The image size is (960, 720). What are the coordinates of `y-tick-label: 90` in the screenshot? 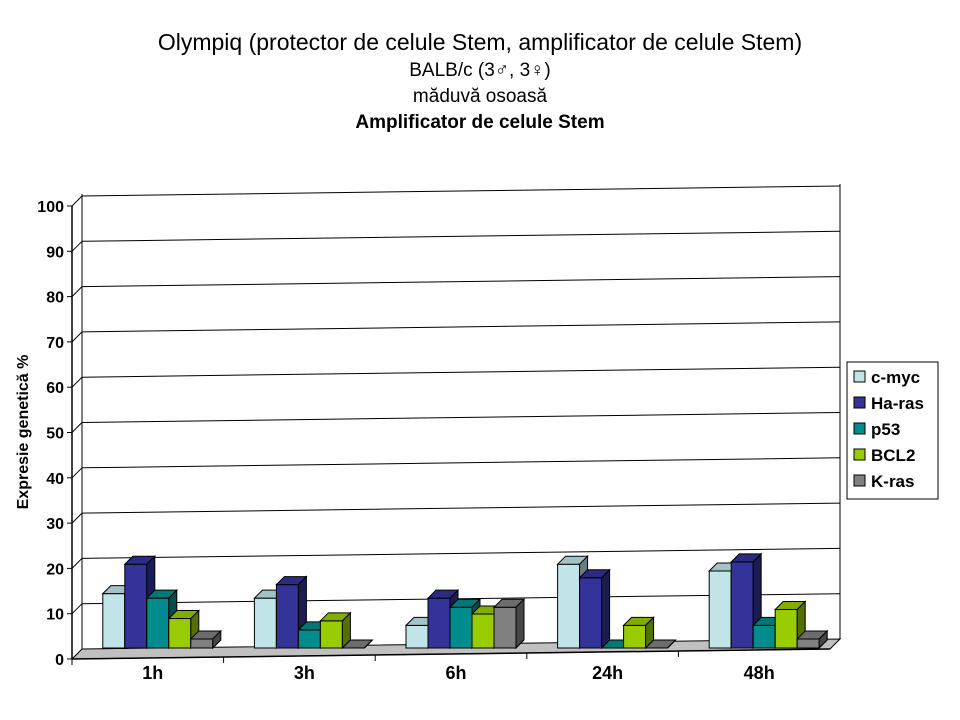 It's located at (55, 252).